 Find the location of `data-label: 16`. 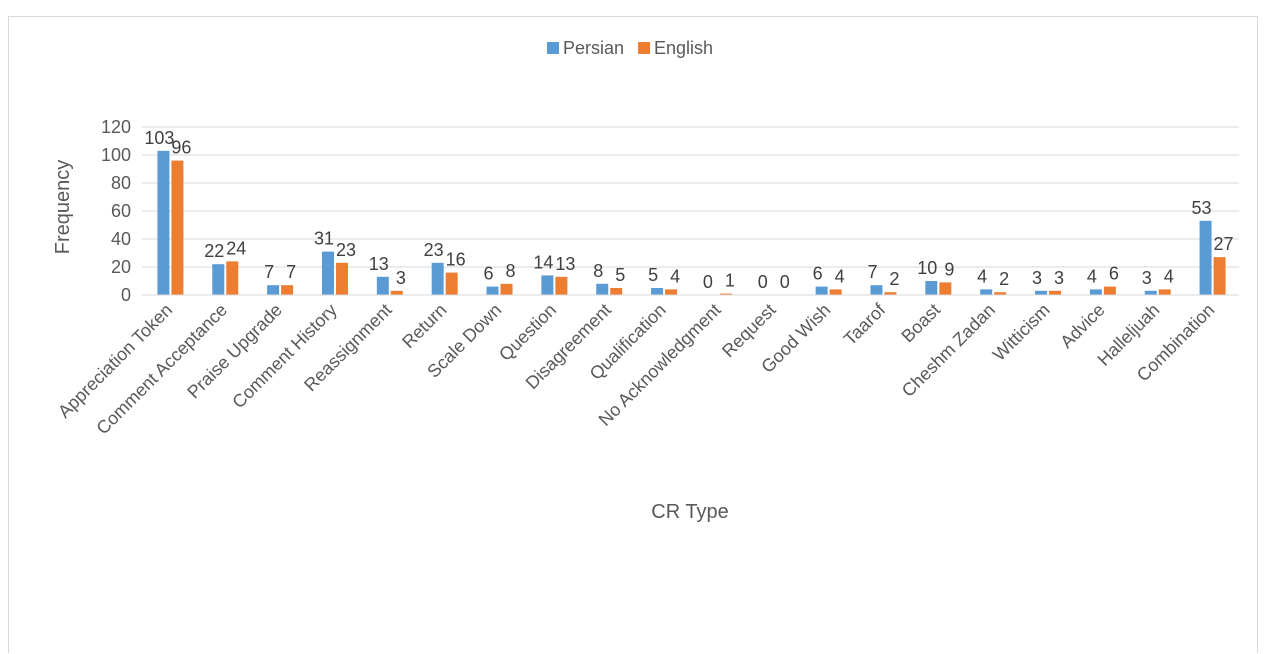

data-label: 16 is located at coordinates (456, 260).